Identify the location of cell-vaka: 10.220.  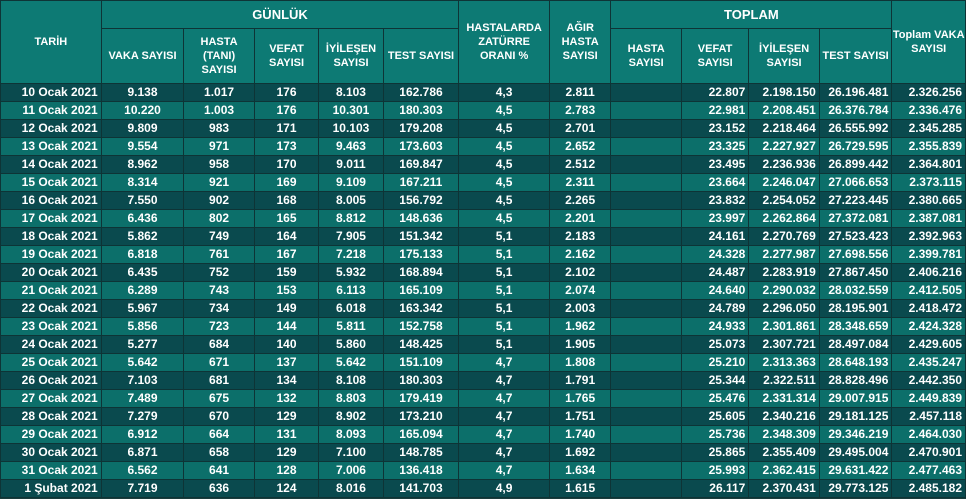
(142, 110).